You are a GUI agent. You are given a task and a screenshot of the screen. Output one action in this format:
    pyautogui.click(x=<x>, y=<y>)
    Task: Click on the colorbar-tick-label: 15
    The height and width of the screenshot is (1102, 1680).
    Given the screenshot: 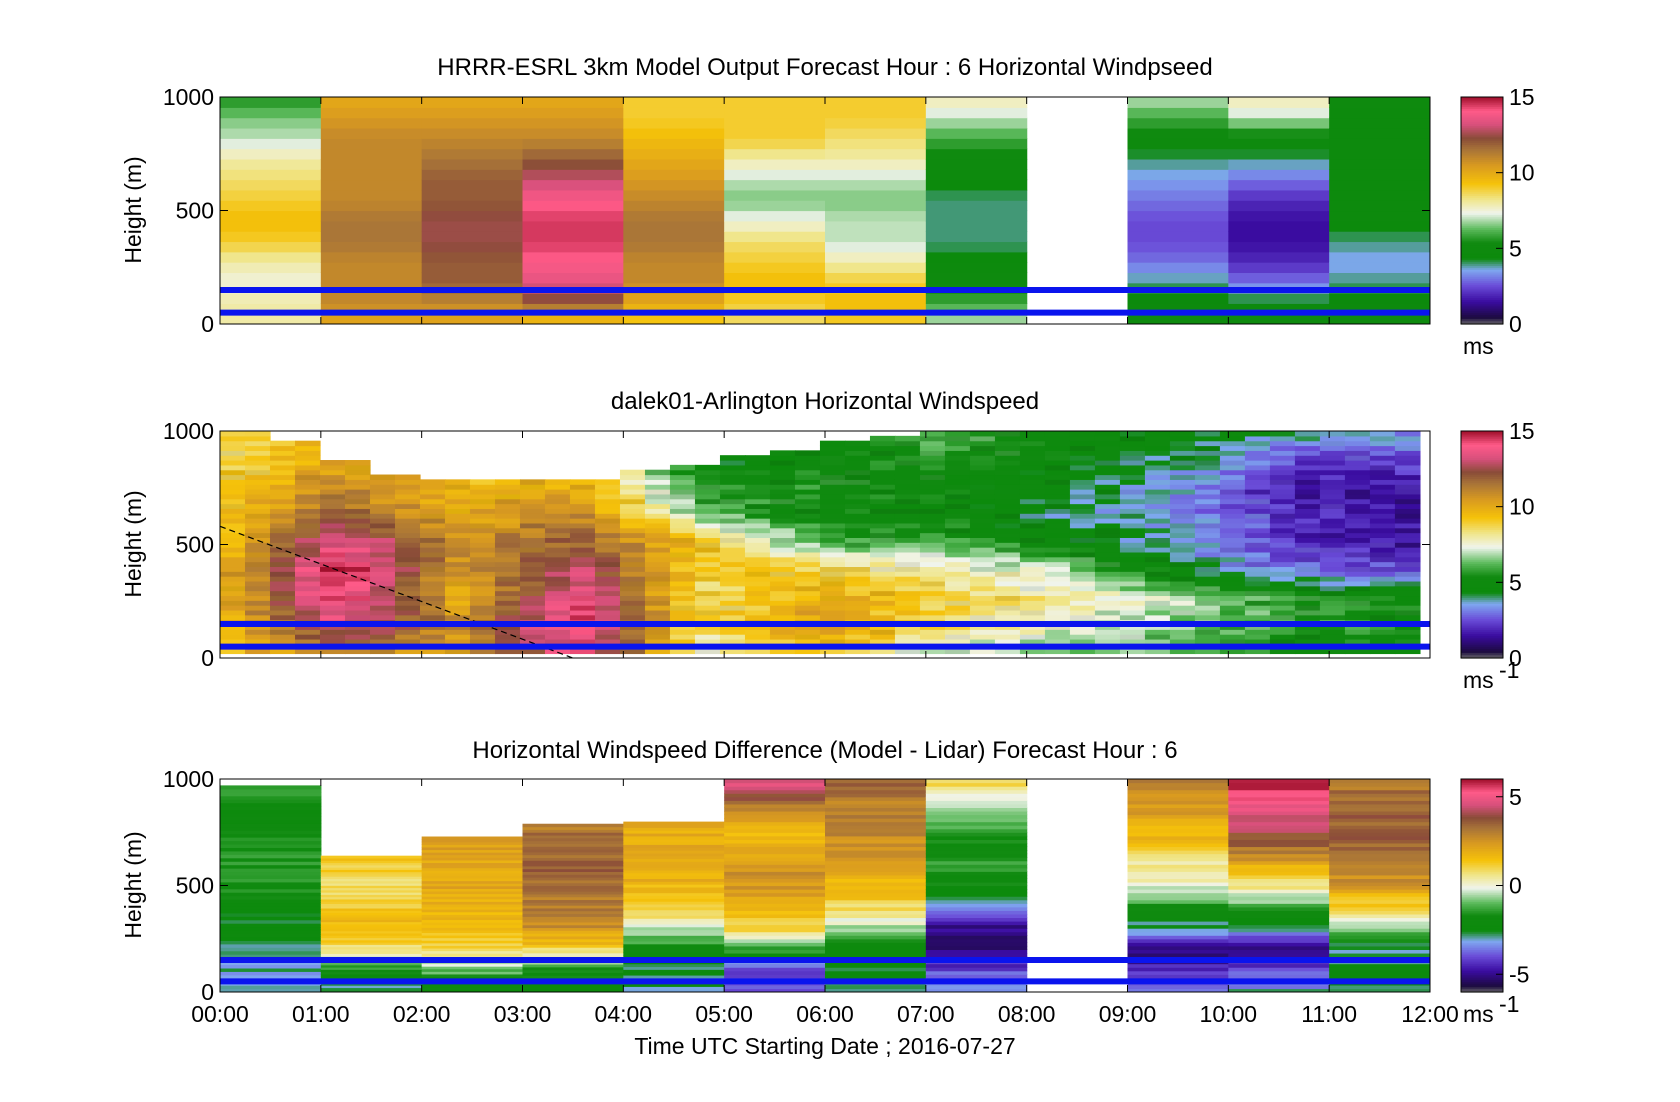 What is the action you would take?
    pyautogui.click(x=1522, y=97)
    